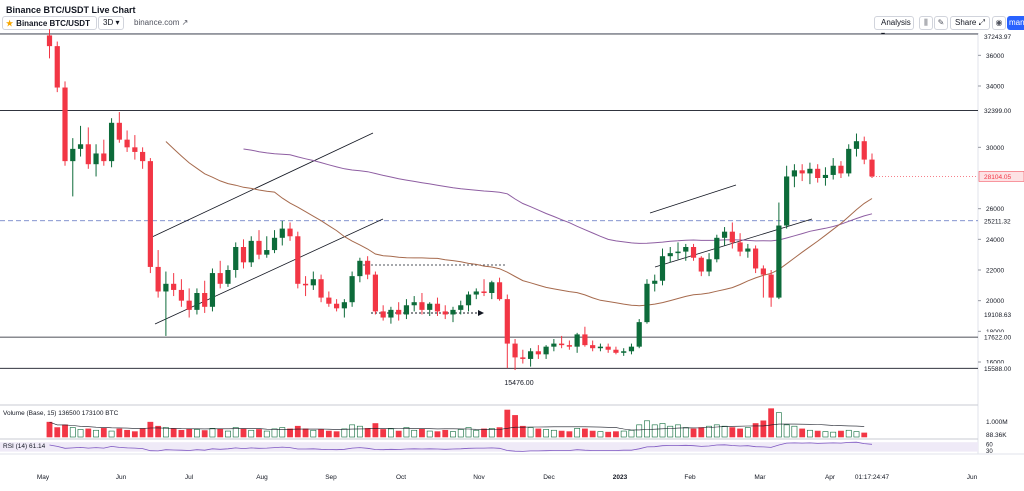 This screenshot has width=1024, height=491. What do you see at coordinates (1015, 23) in the screenshot?
I see `user-button: manu` at bounding box center [1015, 23].